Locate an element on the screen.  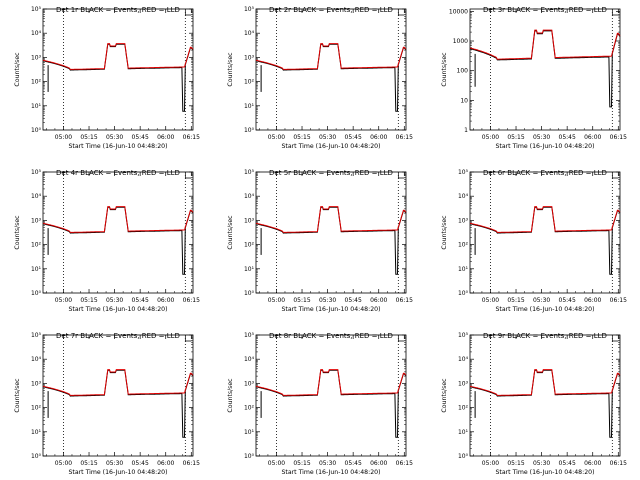
chart-title: Det 3r BLACK = Events, RED = LLD is located at coordinates (545, 10).